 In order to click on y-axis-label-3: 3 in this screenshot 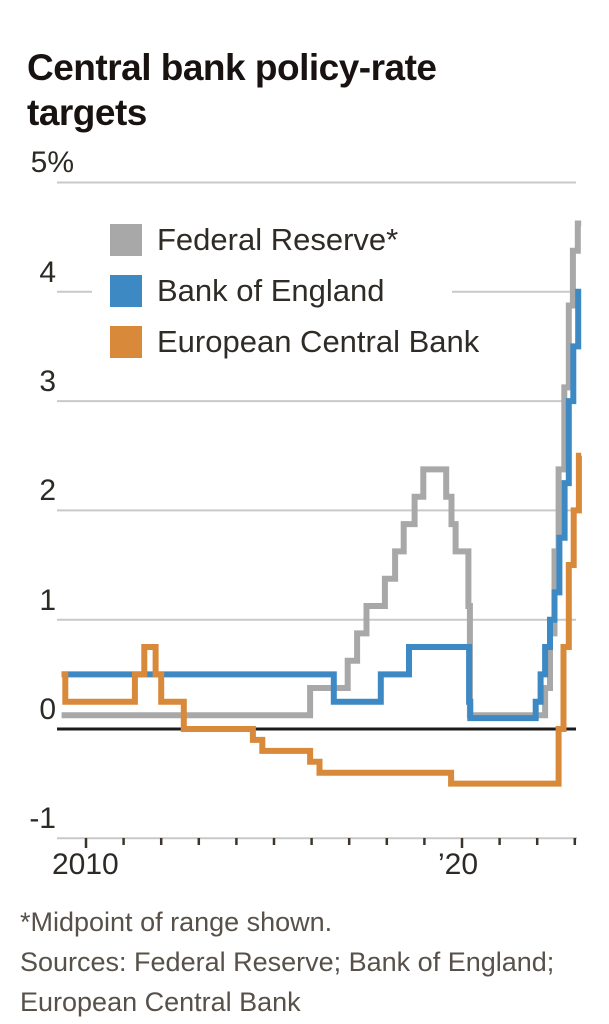, I will do `click(47, 381)`.